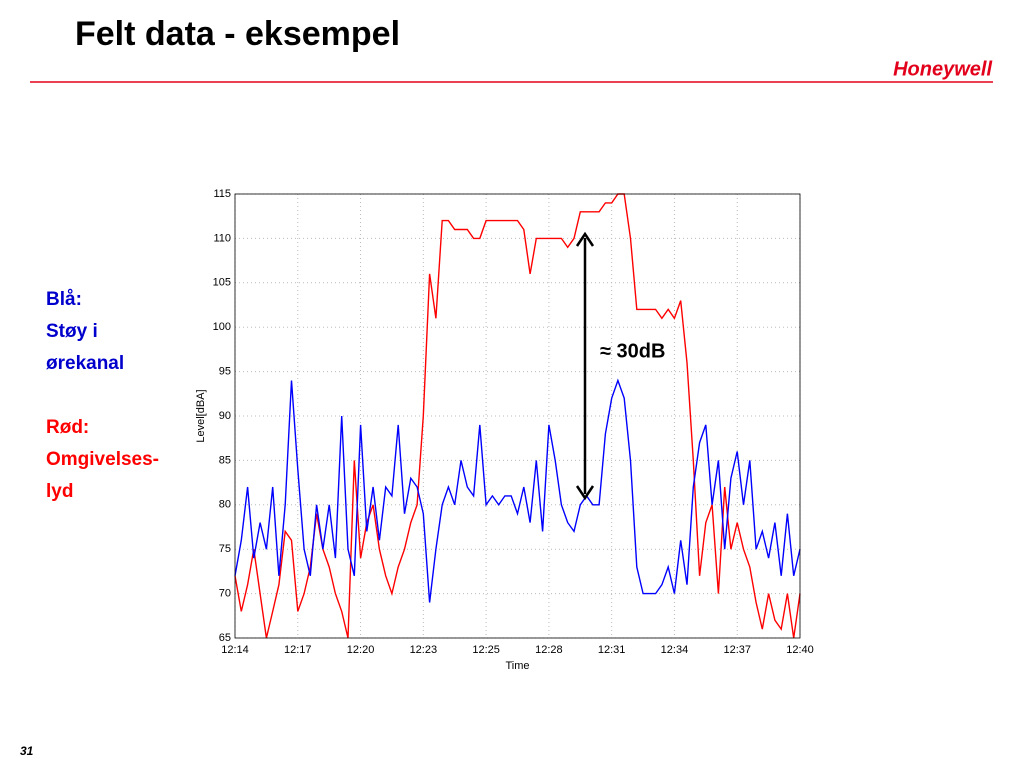  What do you see at coordinates (64, 299) in the screenshot?
I see `note-line: Blå:` at bounding box center [64, 299].